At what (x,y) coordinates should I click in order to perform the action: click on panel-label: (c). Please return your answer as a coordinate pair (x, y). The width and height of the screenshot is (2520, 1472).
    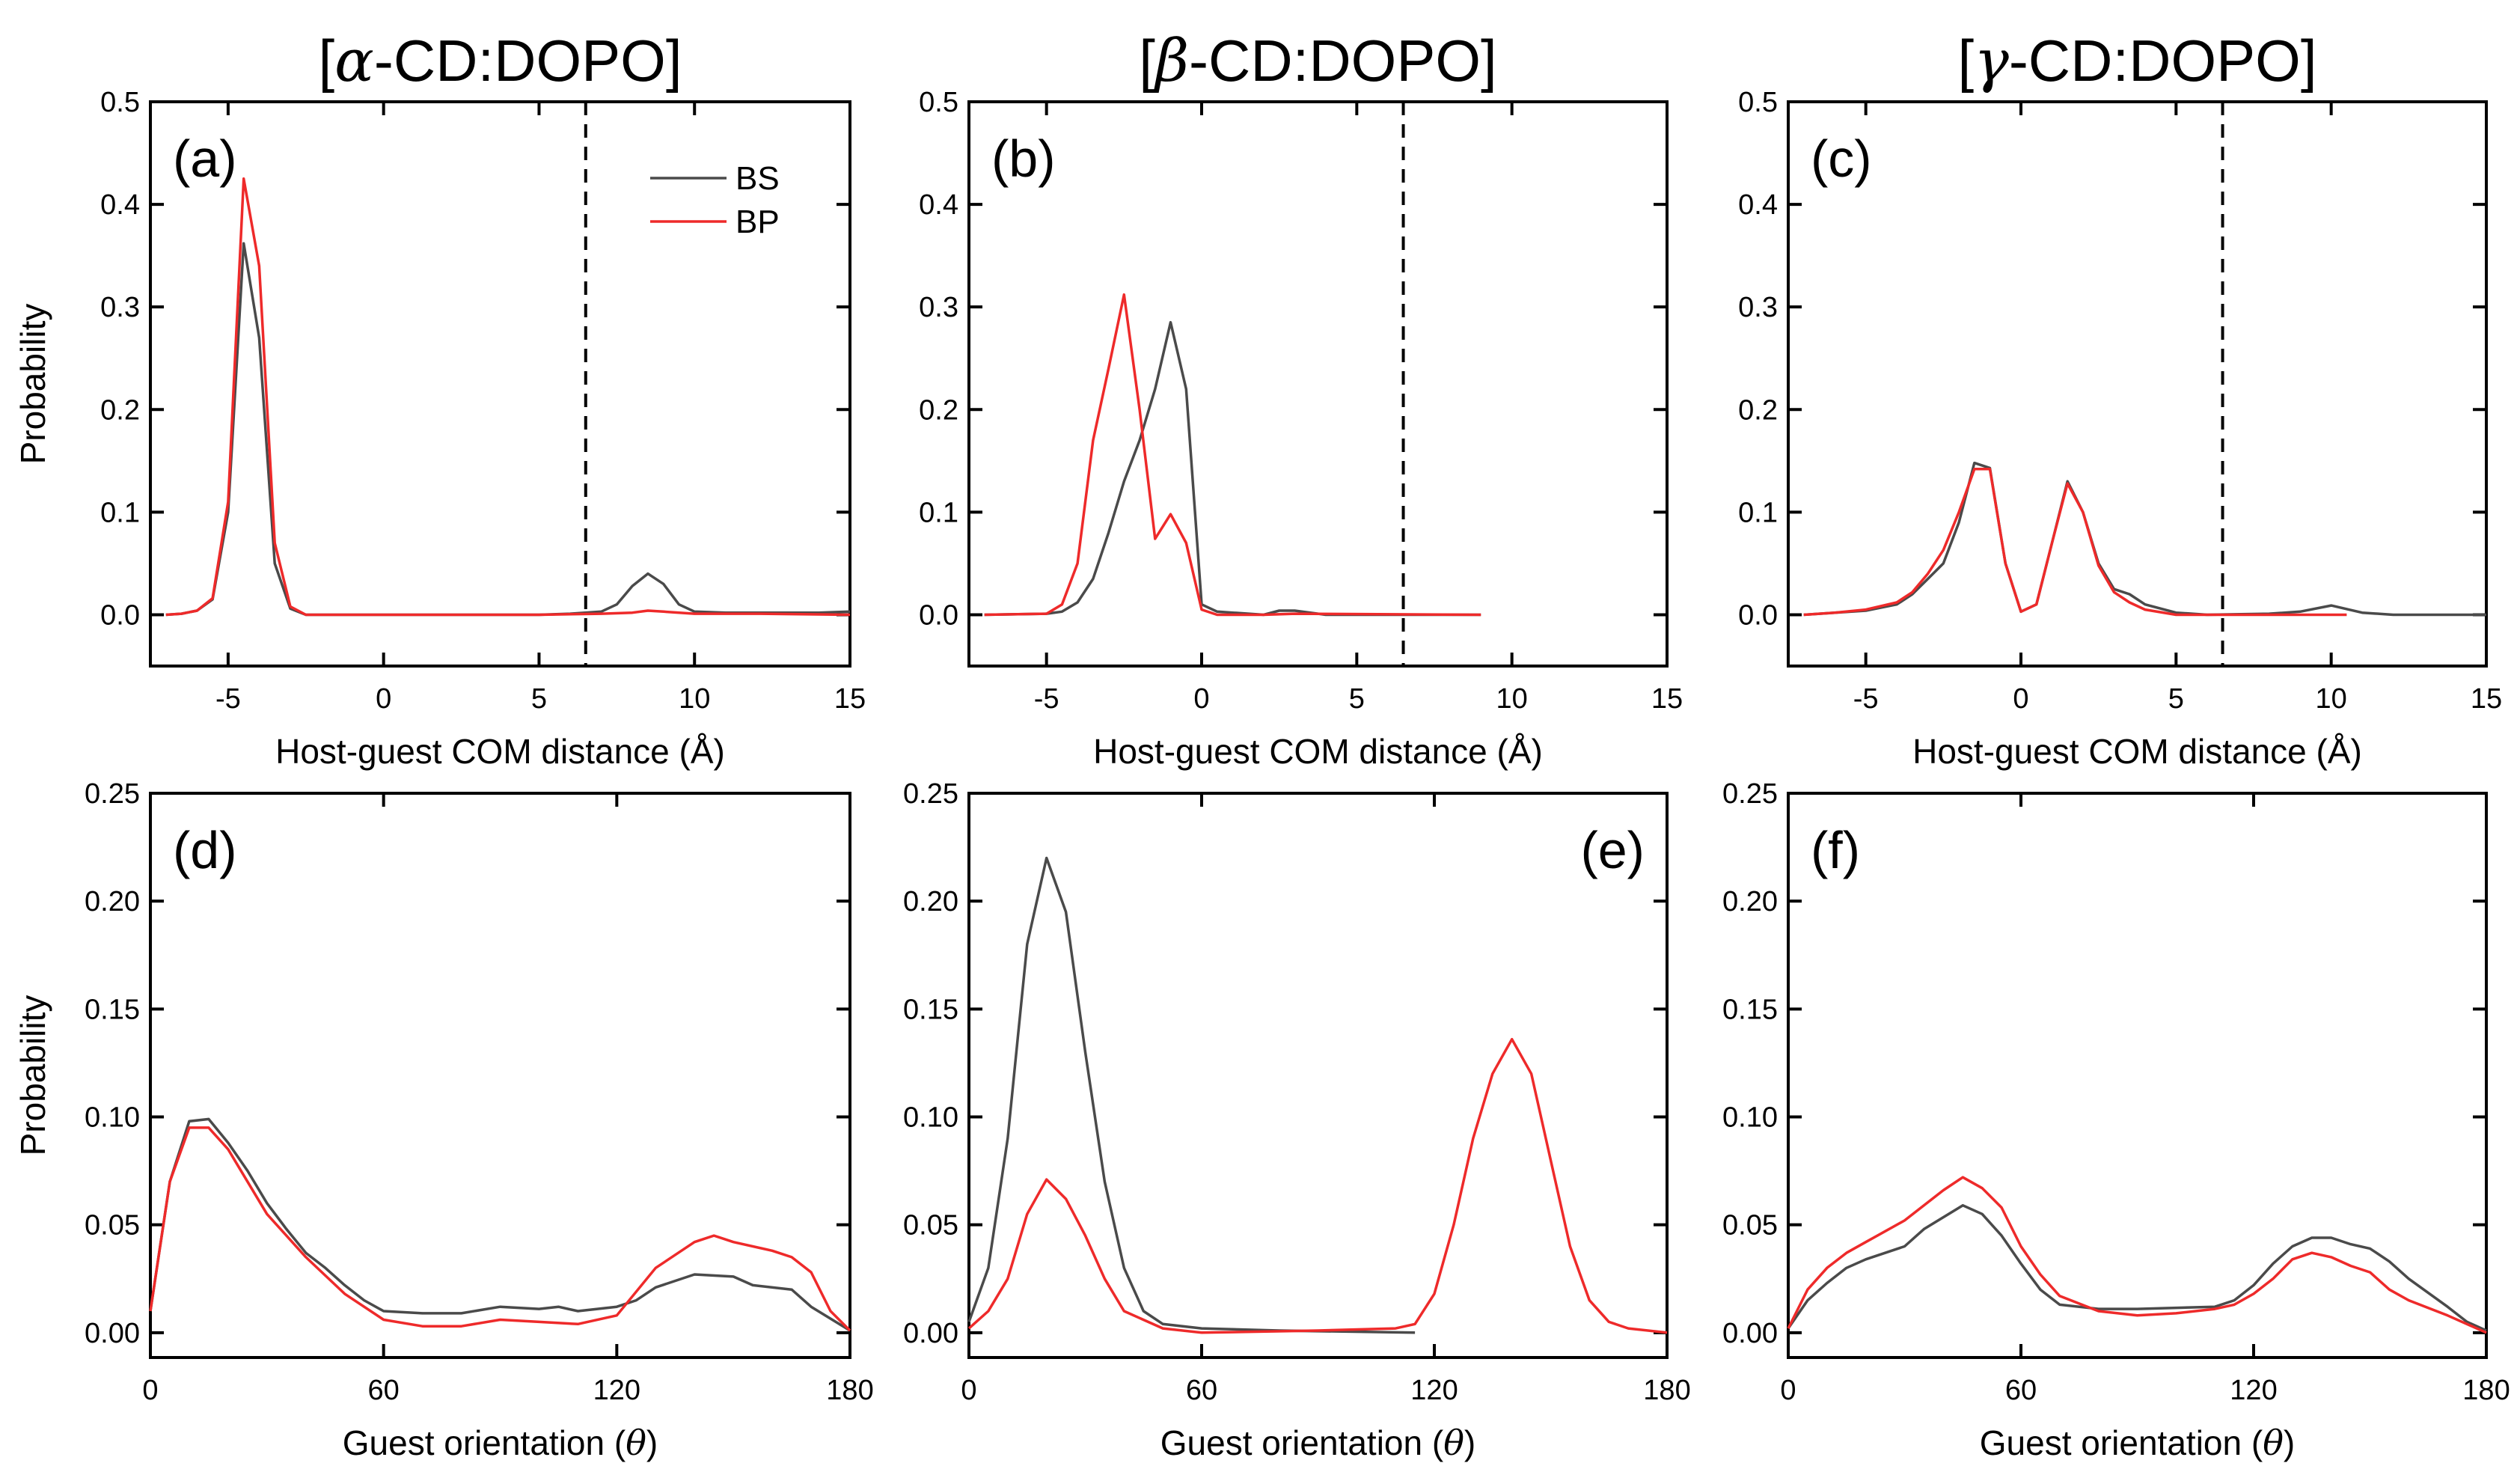
    Looking at the image, I should click on (1841, 158).